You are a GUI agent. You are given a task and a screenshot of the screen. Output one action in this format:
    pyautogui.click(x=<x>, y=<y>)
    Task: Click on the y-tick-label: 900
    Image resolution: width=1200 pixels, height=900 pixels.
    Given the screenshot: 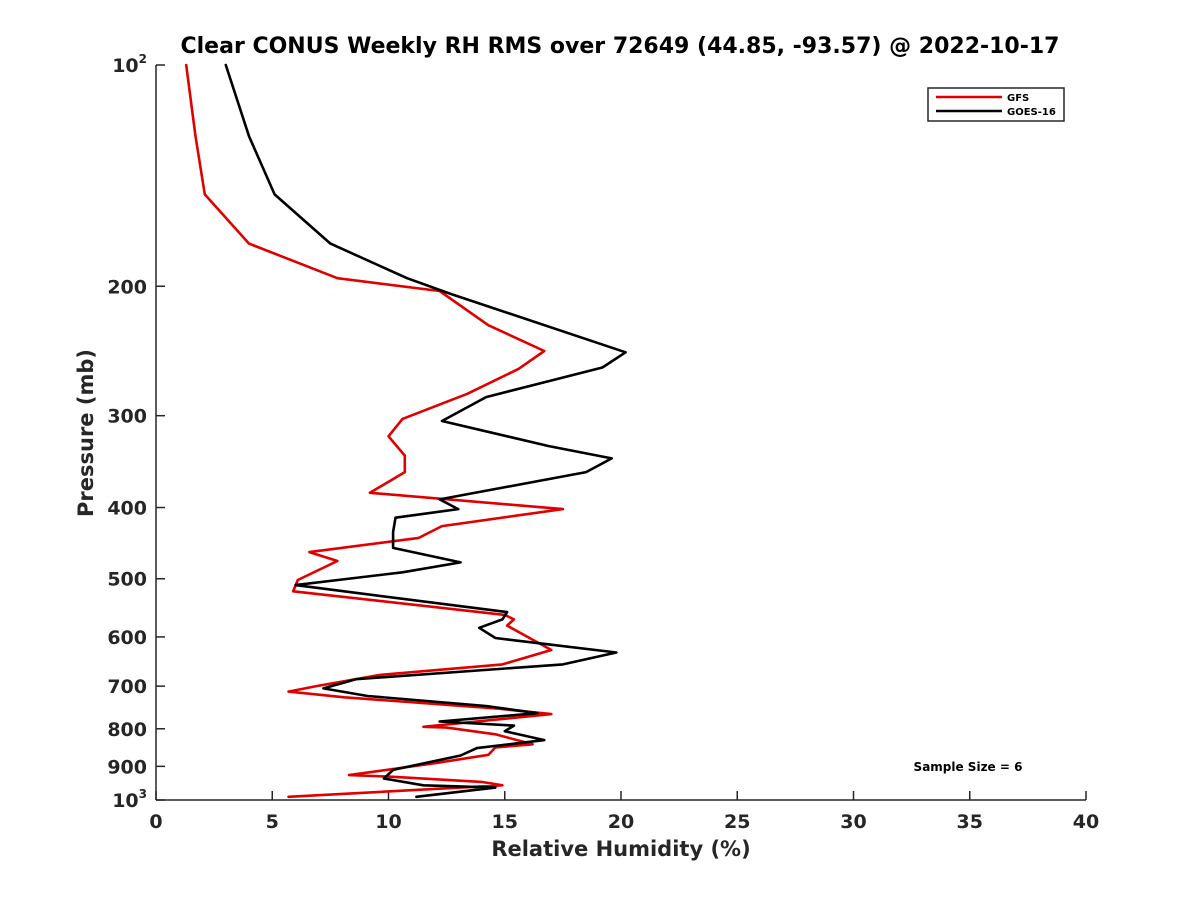 What is the action you would take?
    pyautogui.click(x=127, y=767)
    